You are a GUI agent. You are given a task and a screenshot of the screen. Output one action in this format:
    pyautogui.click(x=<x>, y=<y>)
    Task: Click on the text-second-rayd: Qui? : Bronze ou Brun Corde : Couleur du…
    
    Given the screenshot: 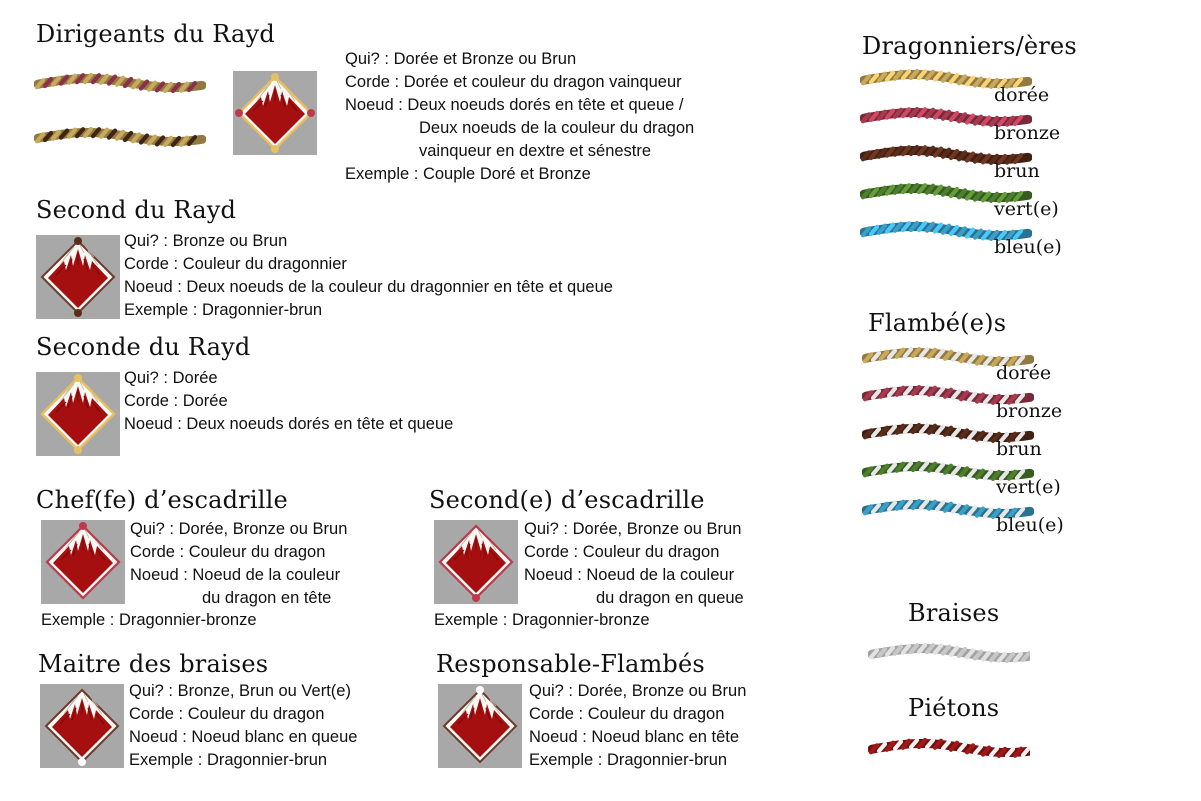 What is the action you would take?
    pyautogui.click(x=368, y=276)
    